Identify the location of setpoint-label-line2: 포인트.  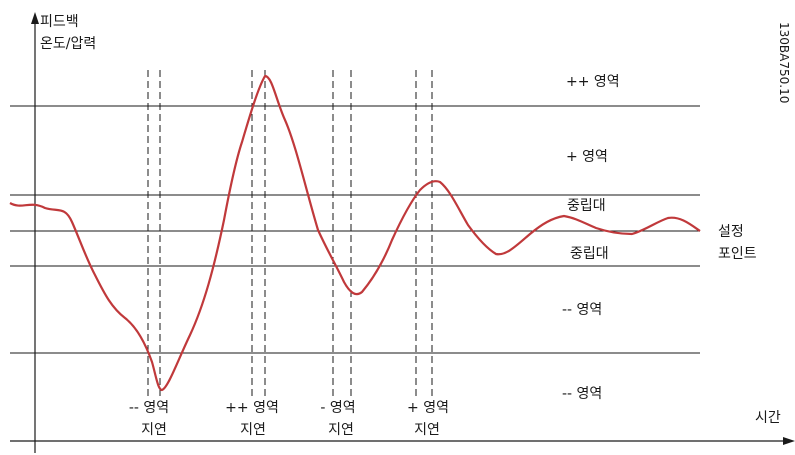
(737, 254).